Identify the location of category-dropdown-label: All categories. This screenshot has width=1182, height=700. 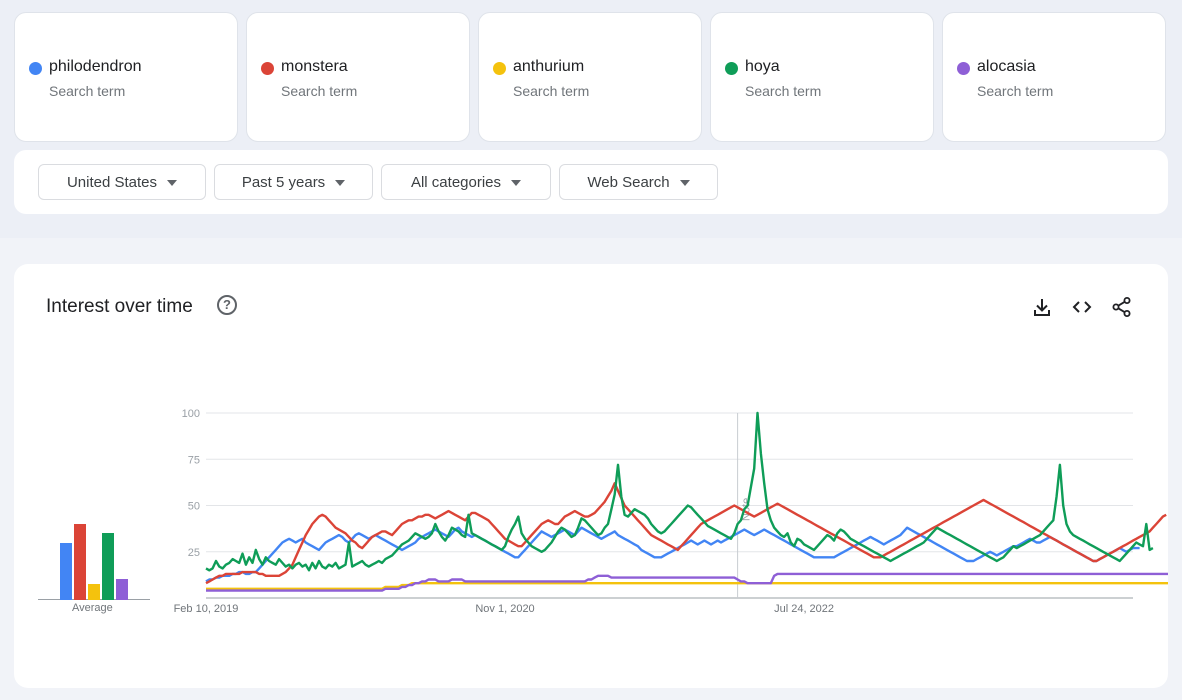
(456, 182).